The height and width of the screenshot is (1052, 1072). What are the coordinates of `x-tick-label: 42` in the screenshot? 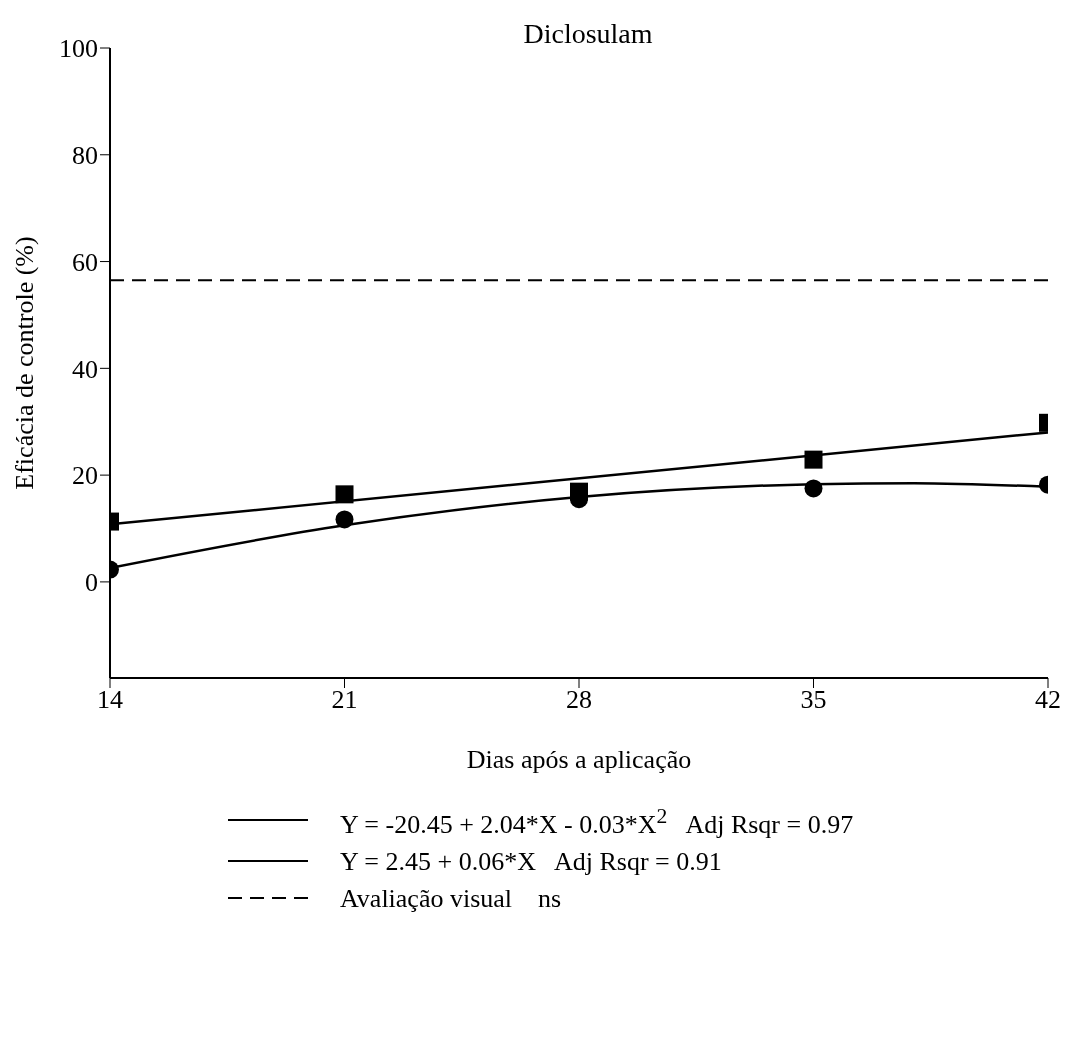 It's located at (1048, 700).